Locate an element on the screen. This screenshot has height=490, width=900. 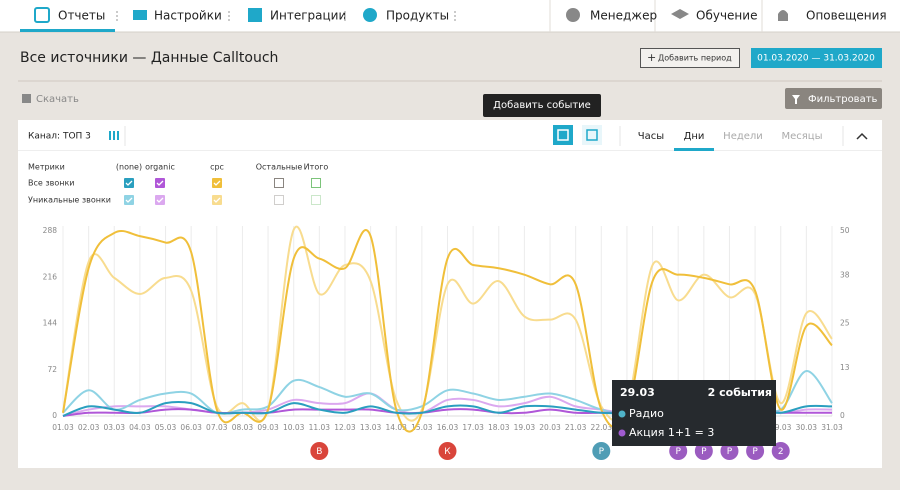
legend-column: Остальные is located at coordinates (279, 167).